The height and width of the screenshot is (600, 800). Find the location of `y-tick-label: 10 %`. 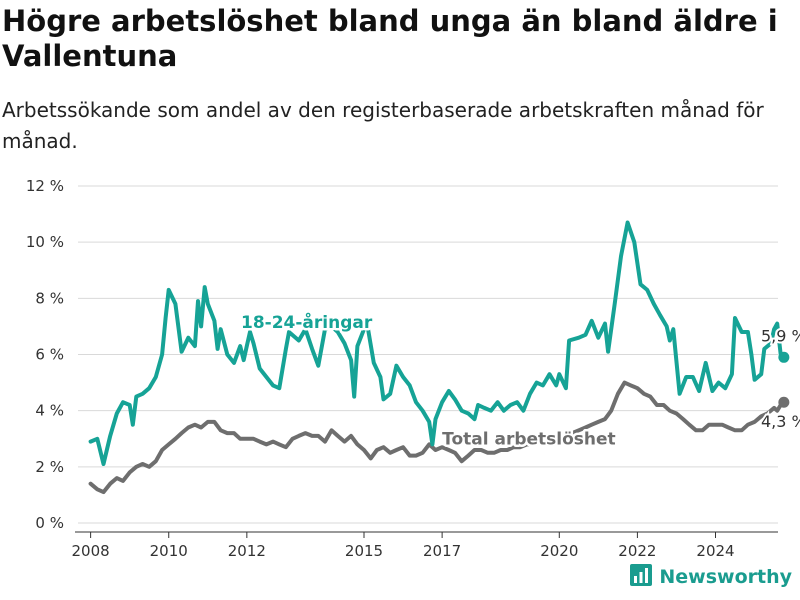

y-tick-label: 10 % is located at coordinates (45, 242).